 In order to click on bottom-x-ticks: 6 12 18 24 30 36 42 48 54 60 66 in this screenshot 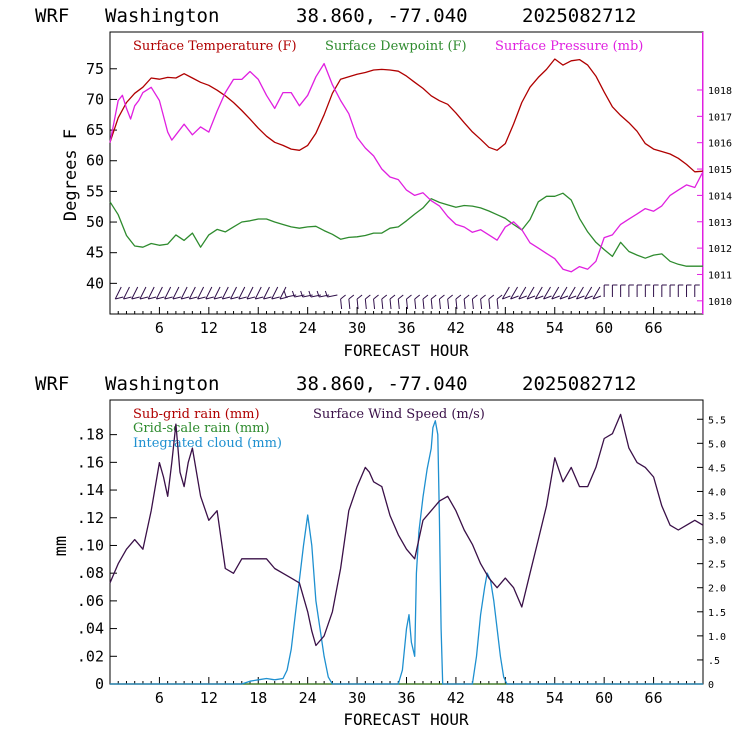, I will do `click(406, 692)`.